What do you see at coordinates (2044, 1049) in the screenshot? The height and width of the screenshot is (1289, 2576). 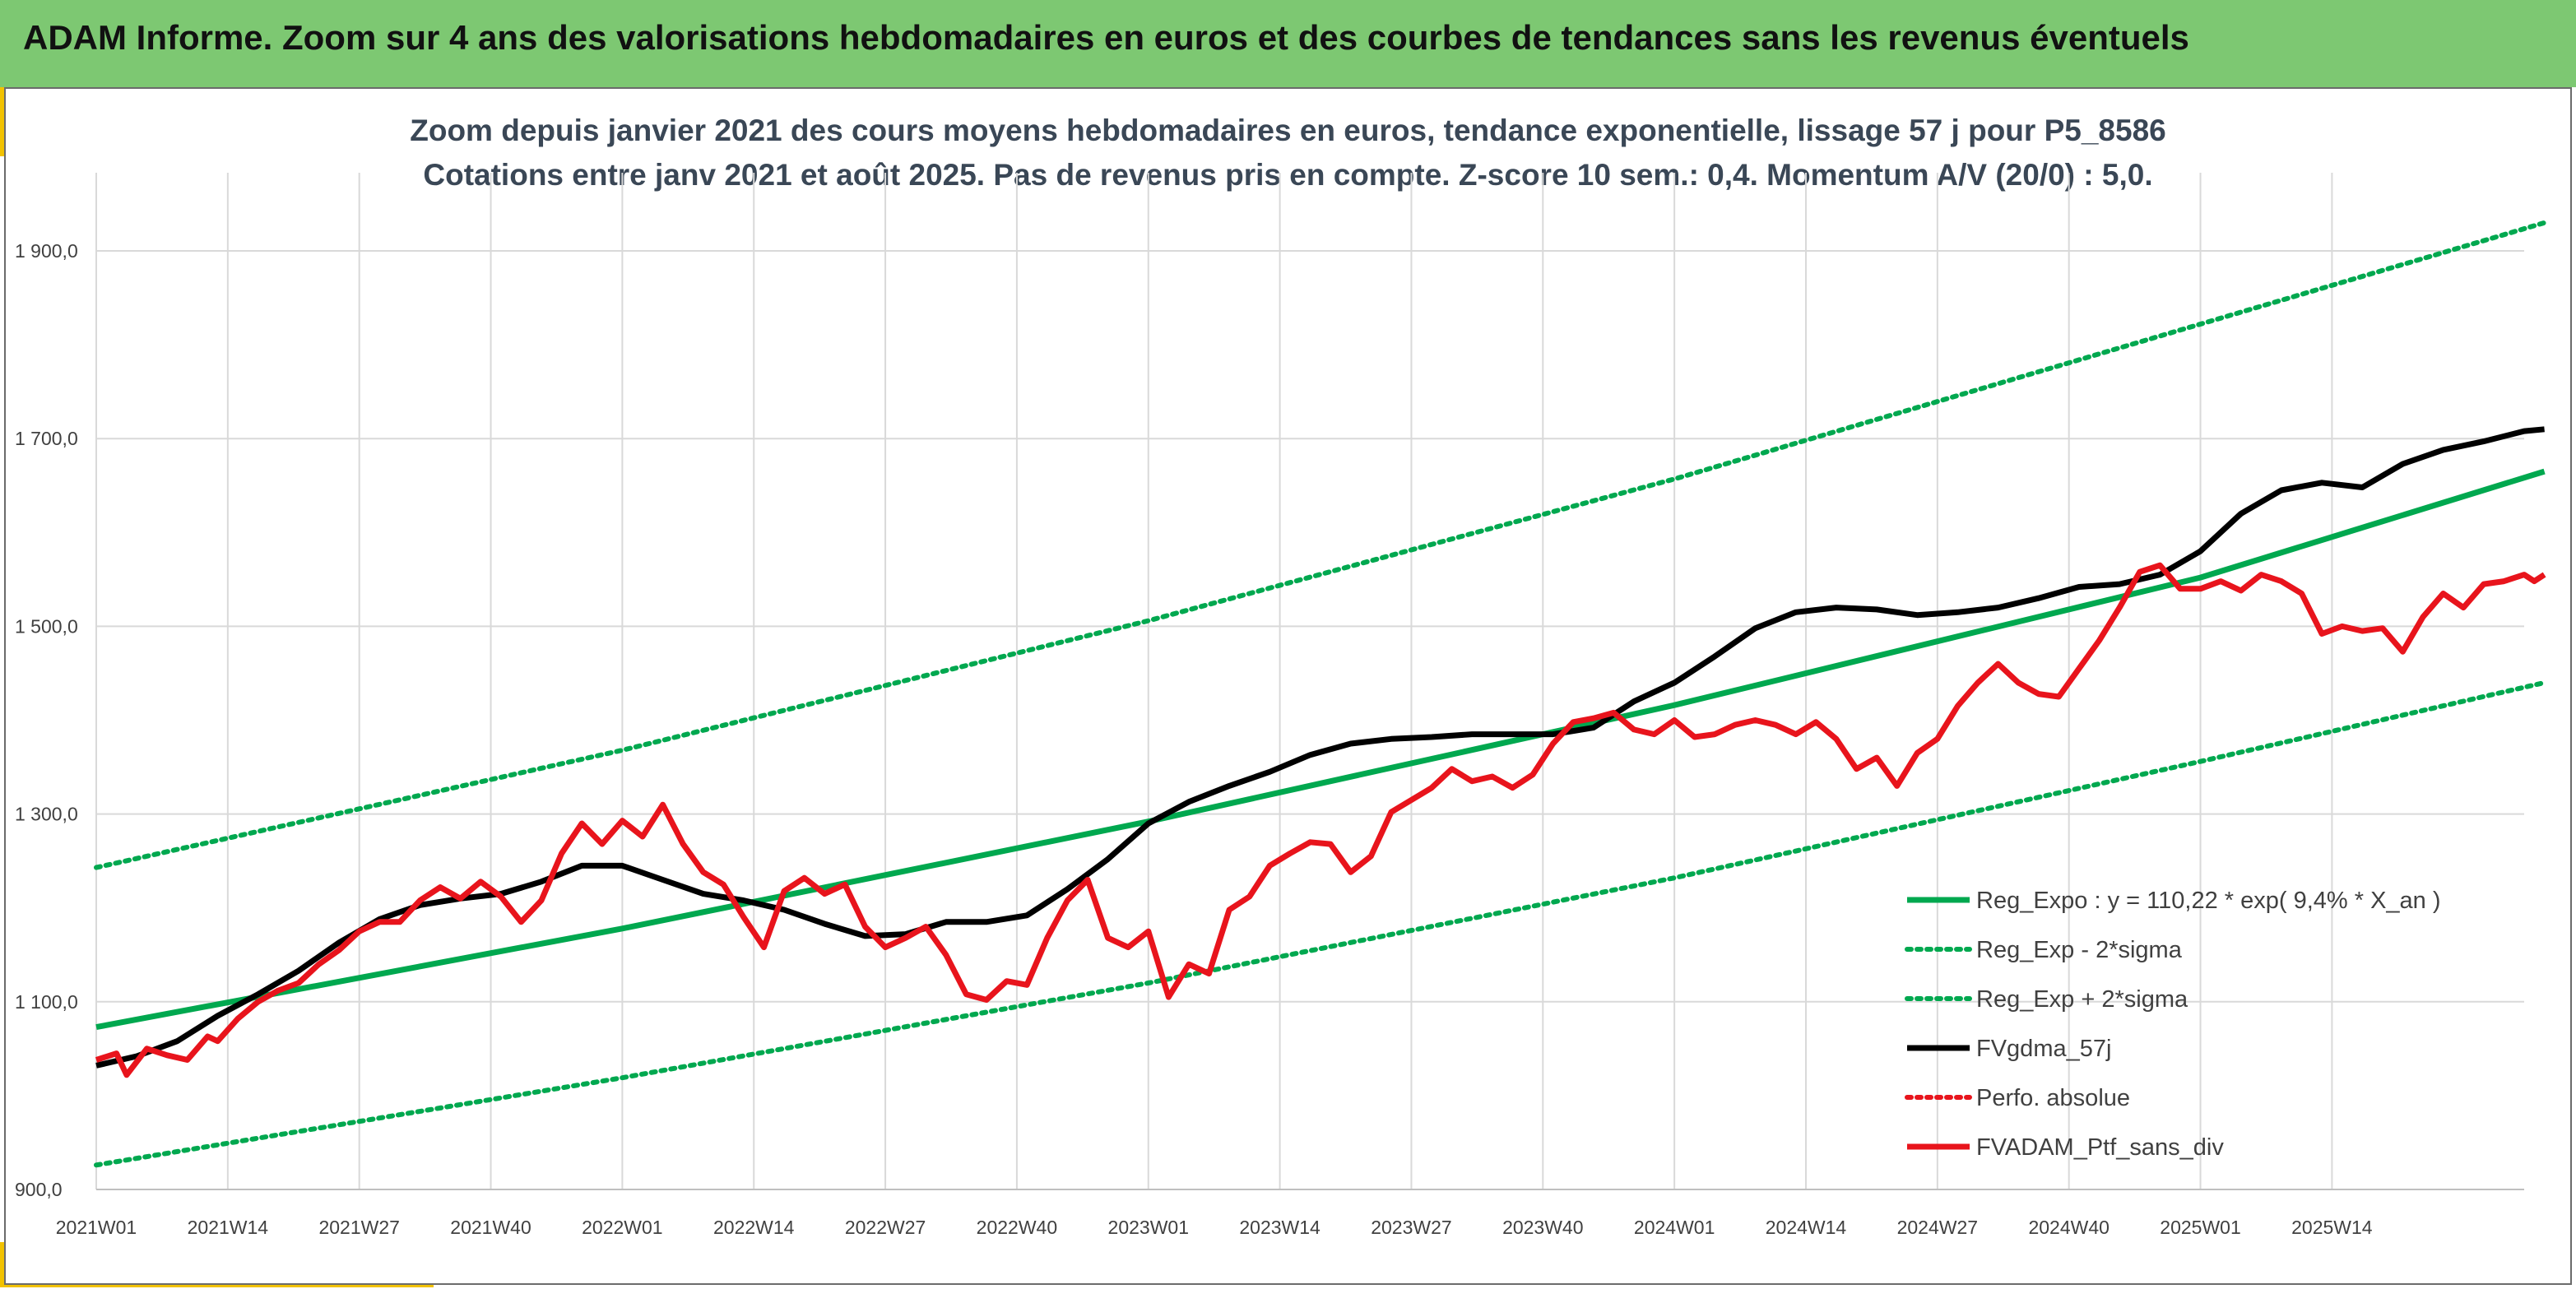 I see `legend-item-fvgdma: FVgdma_57j` at bounding box center [2044, 1049].